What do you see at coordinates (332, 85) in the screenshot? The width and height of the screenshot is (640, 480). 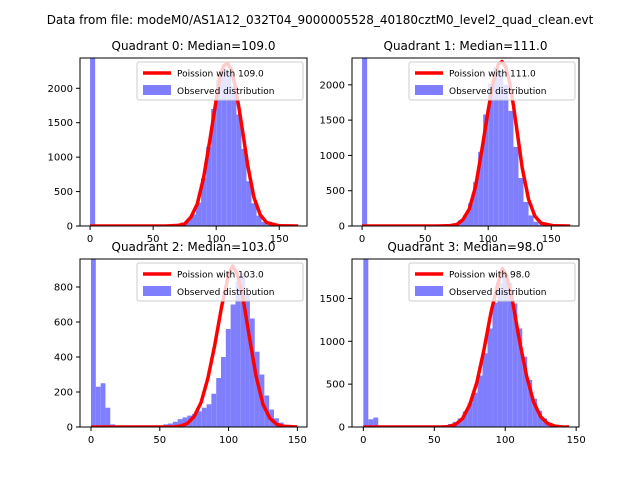 I see `y-tick-label: 2000` at bounding box center [332, 85].